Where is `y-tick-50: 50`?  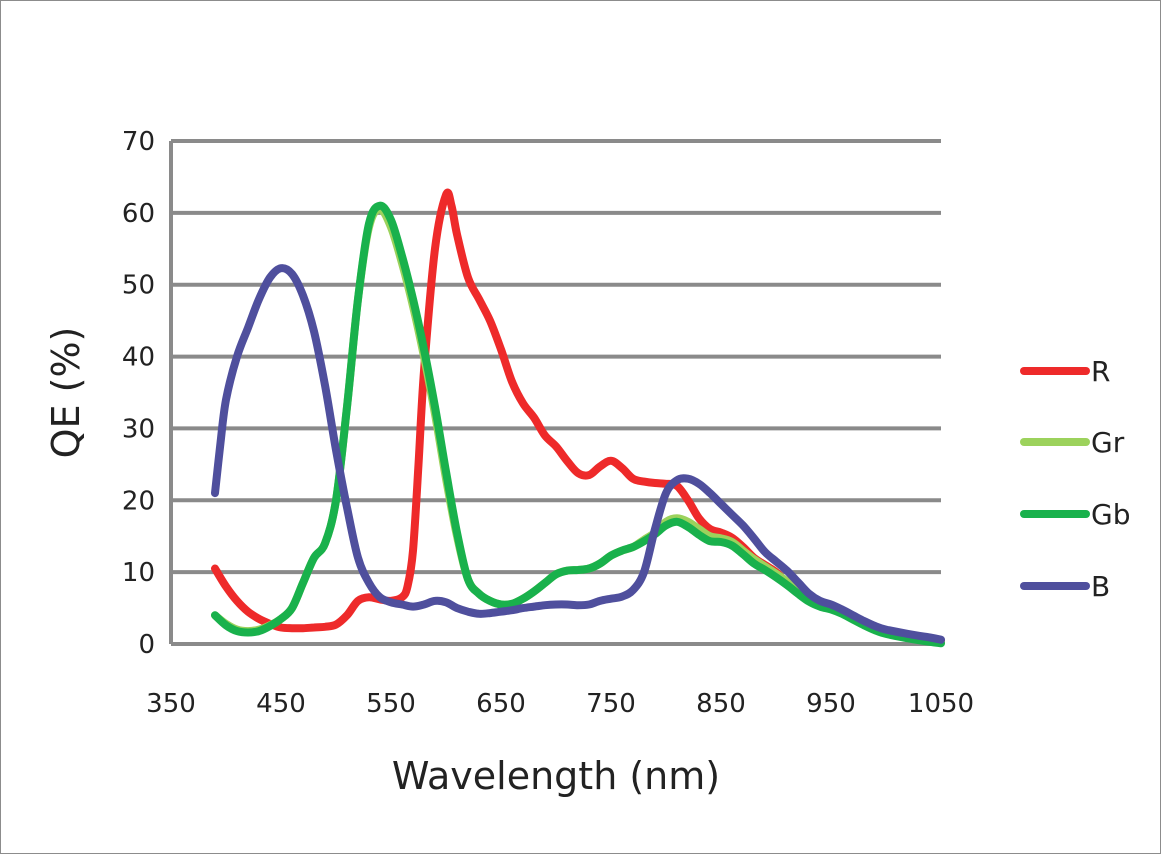
y-tick-50: 50 is located at coordinates (138, 286).